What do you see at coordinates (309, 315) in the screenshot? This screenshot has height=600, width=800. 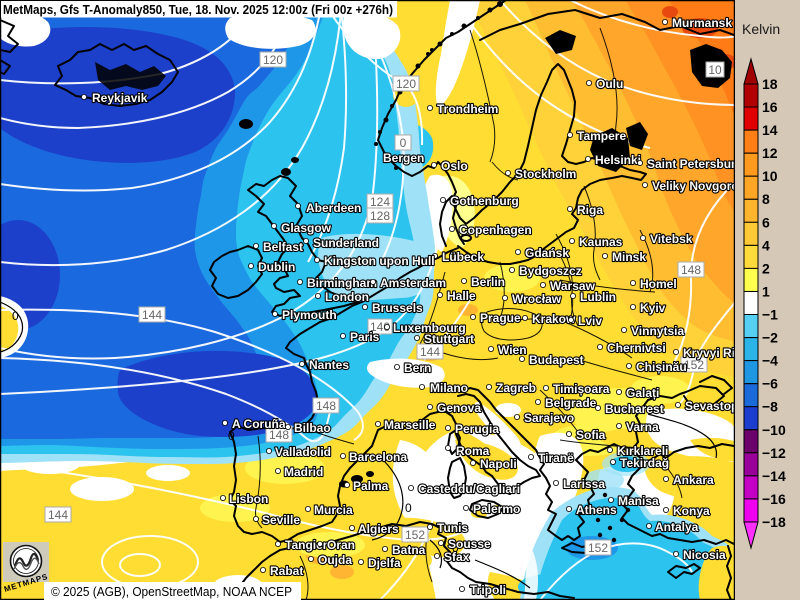 I see `svg-text: Plymouth` at bounding box center [309, 315].